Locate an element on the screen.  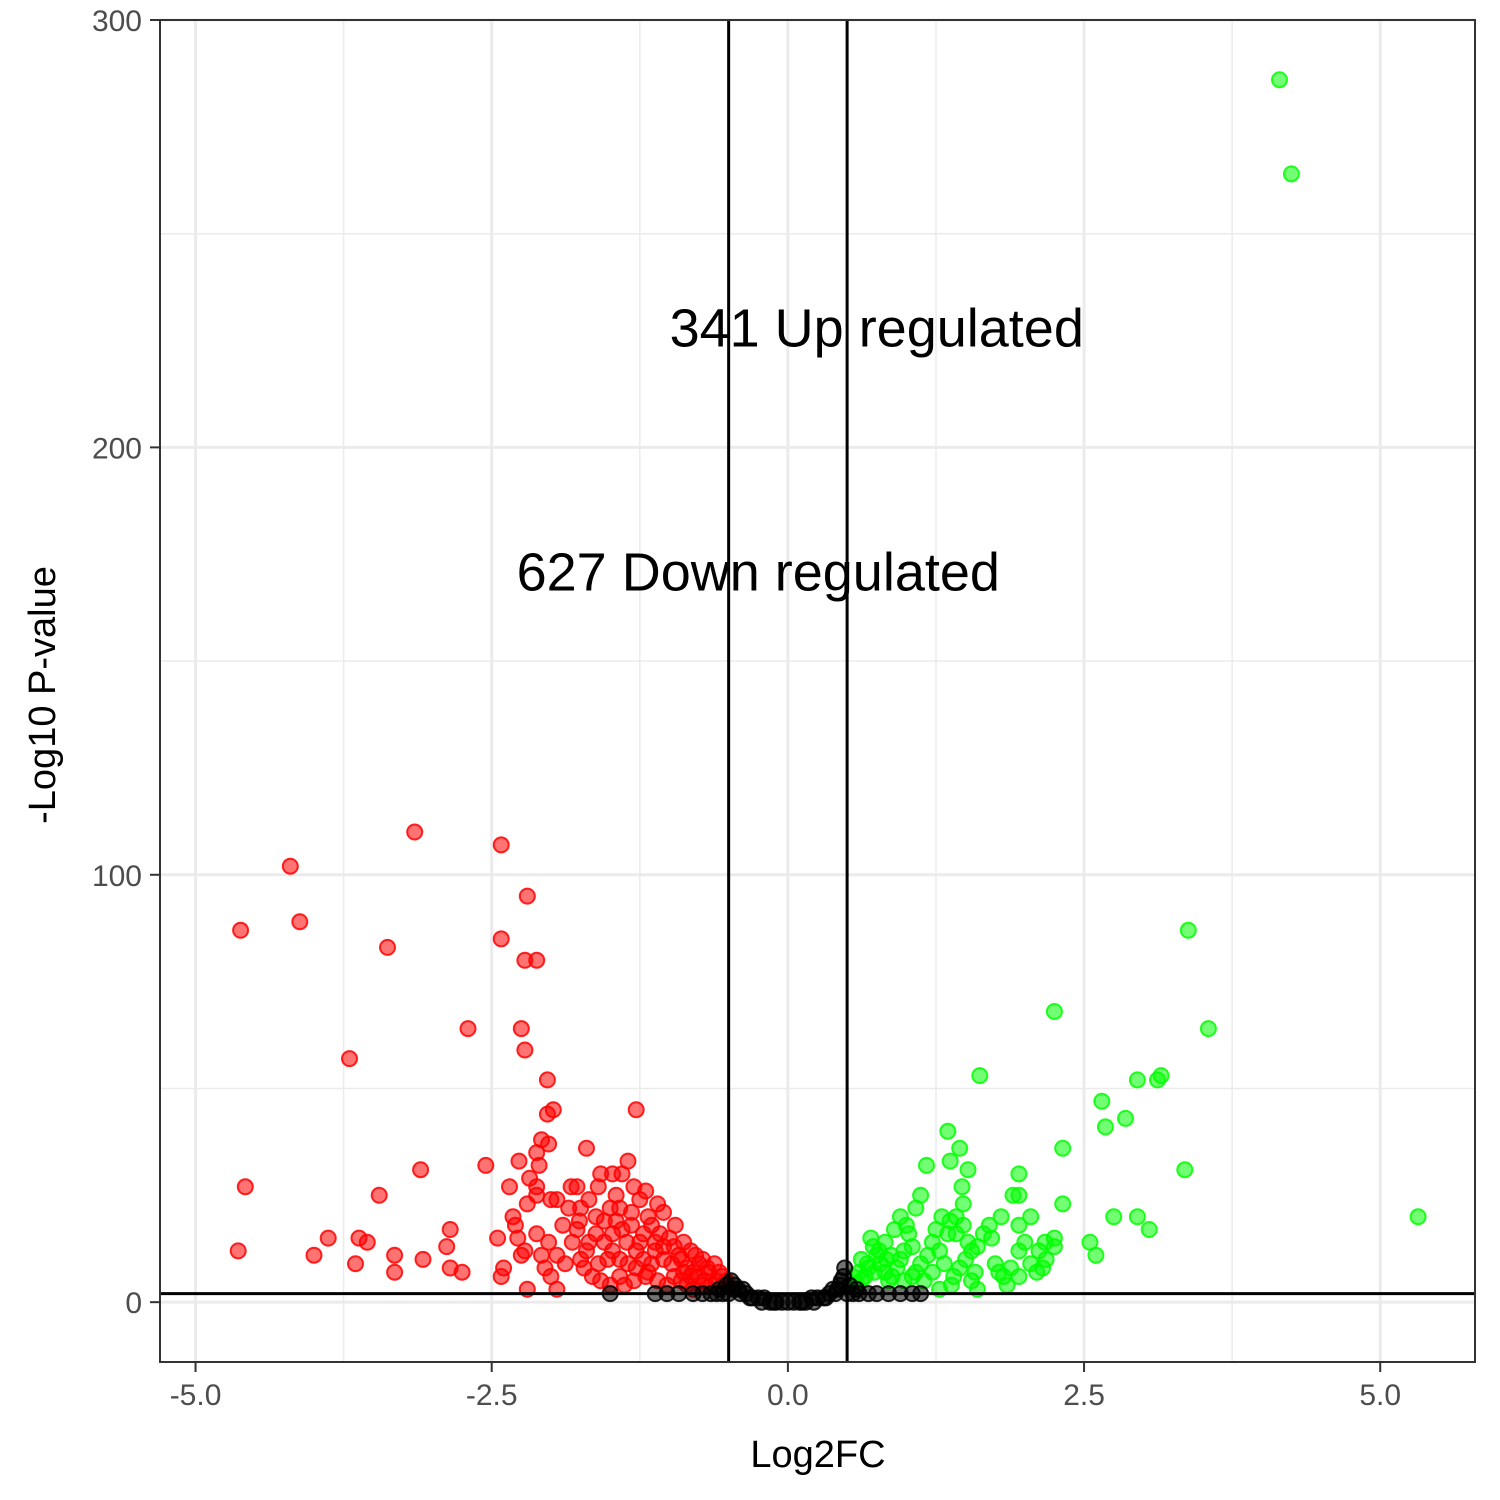
x-tick-label: -2.5 is located at coordinates (492, 1395).